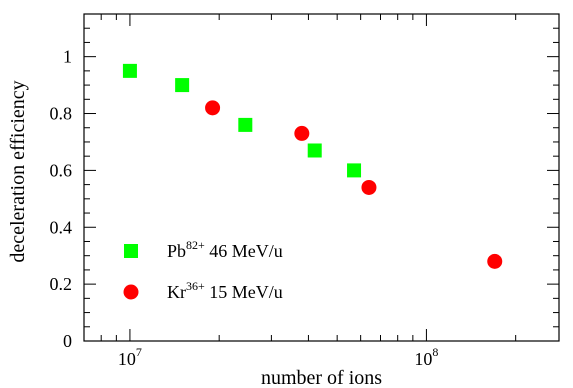 This screenshot has width=573, height=388. I want to click on x-tick-label: 10⁸, so click(426, 357).